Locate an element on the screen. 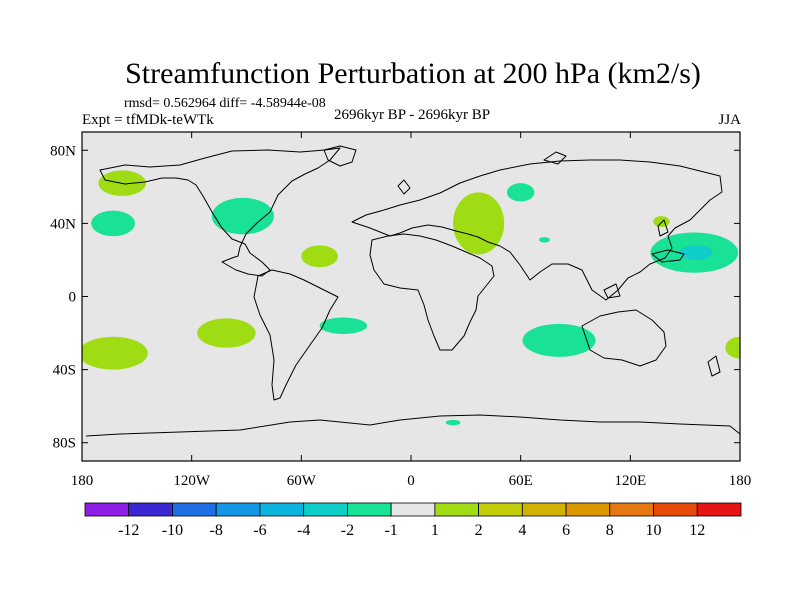  x-tick-label: 60E is located at coordinates (521, 481).